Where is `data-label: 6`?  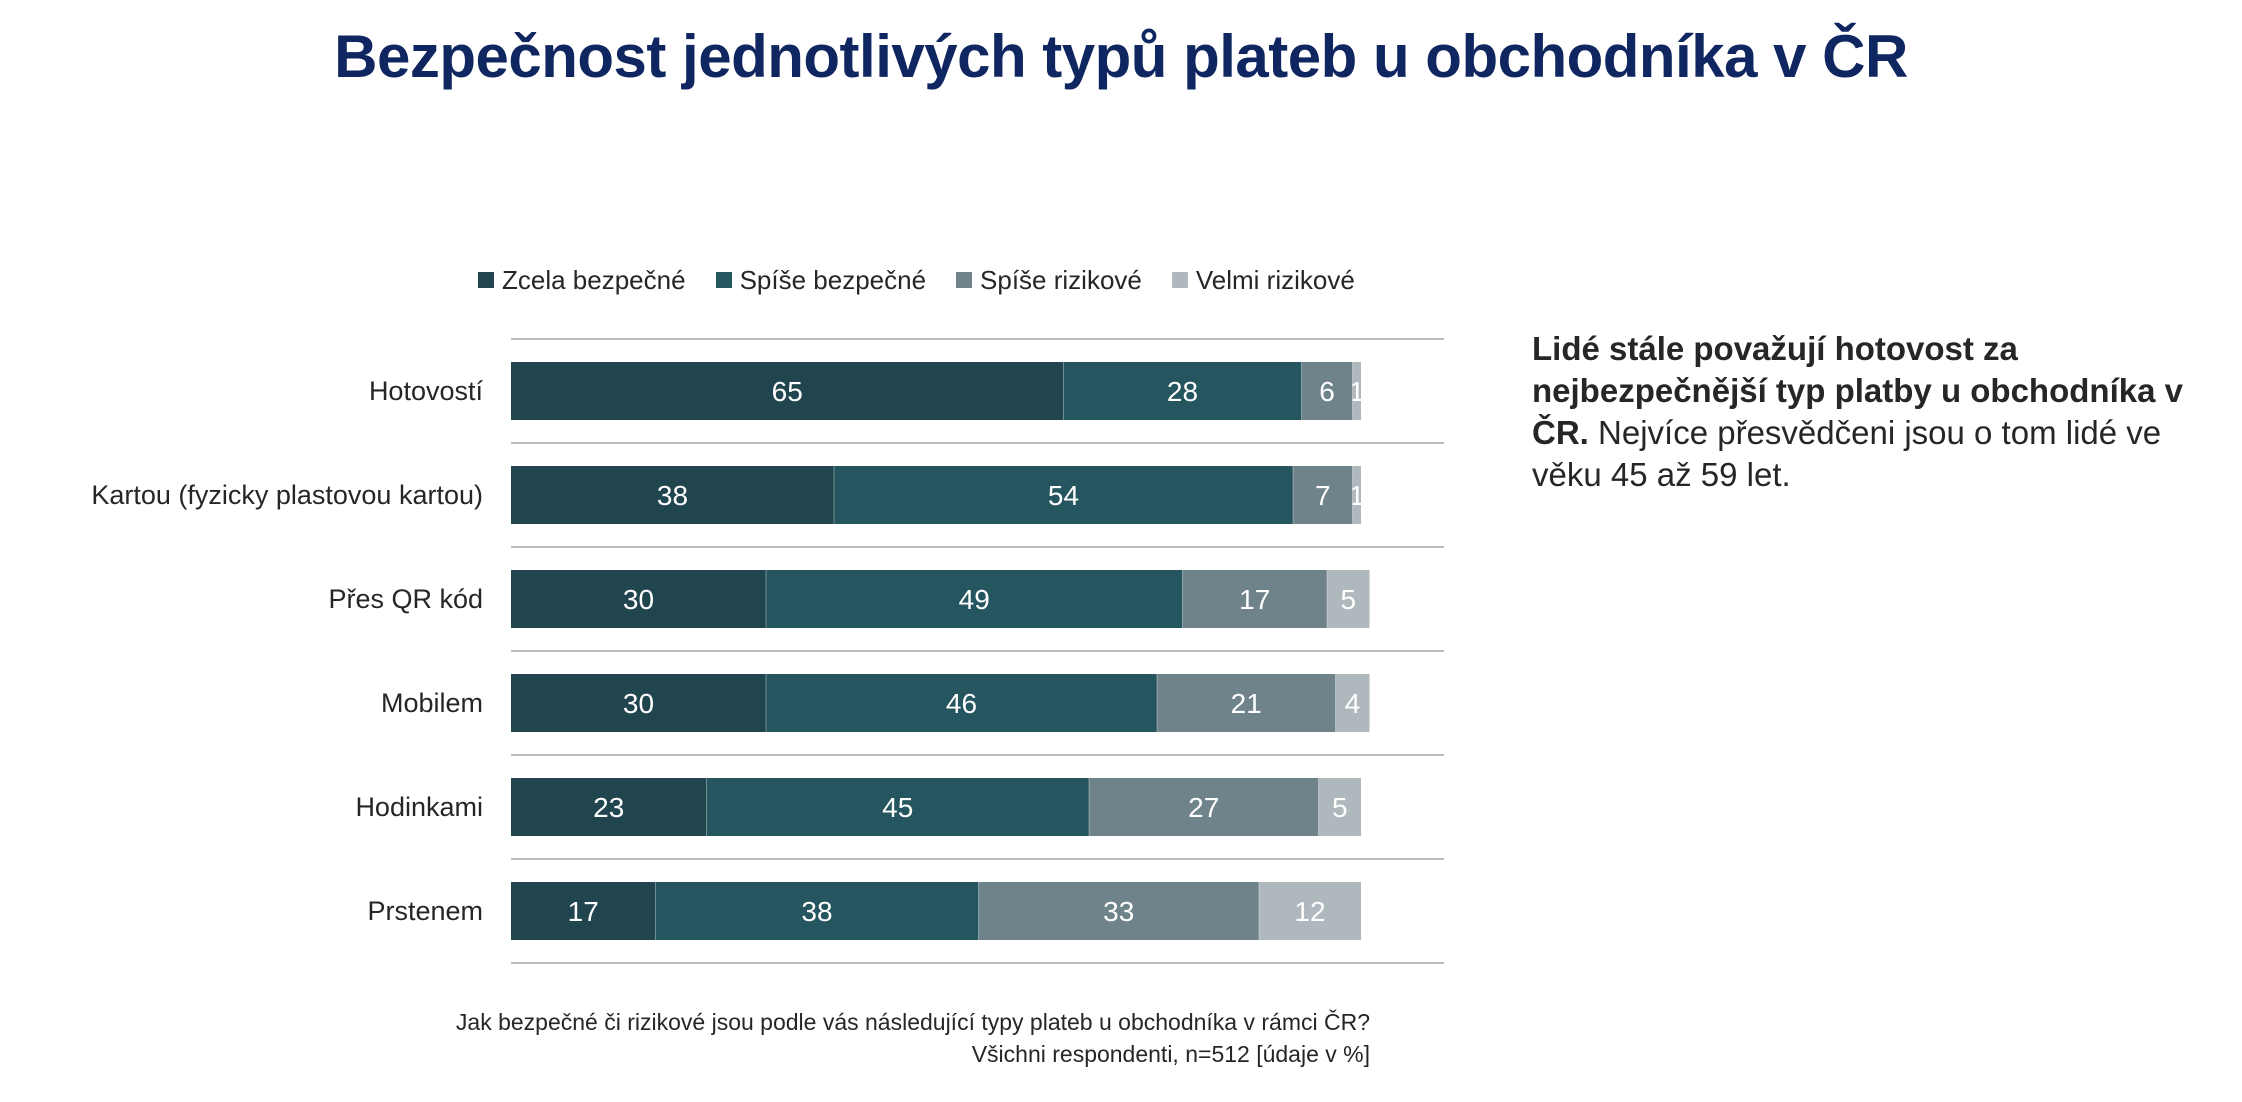 data-label: 6 is located at coordinates (1327, 391).